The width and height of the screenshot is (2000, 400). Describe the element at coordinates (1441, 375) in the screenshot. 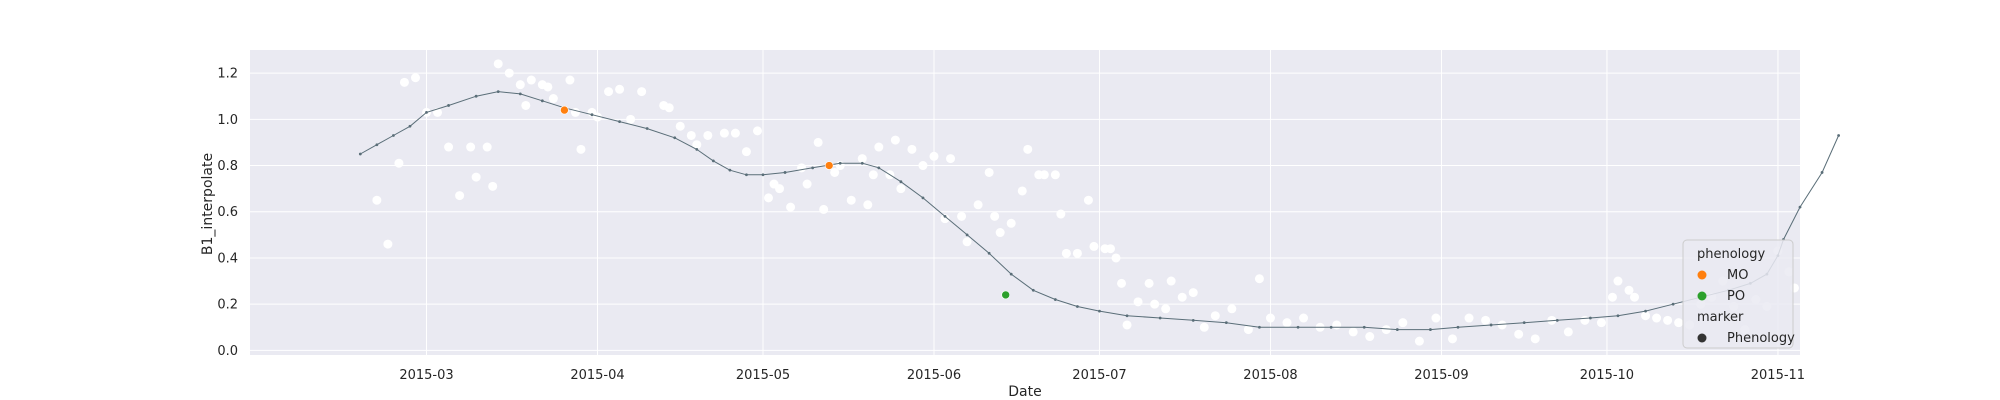

I see `x-tick-label: 2015-09` at that location.